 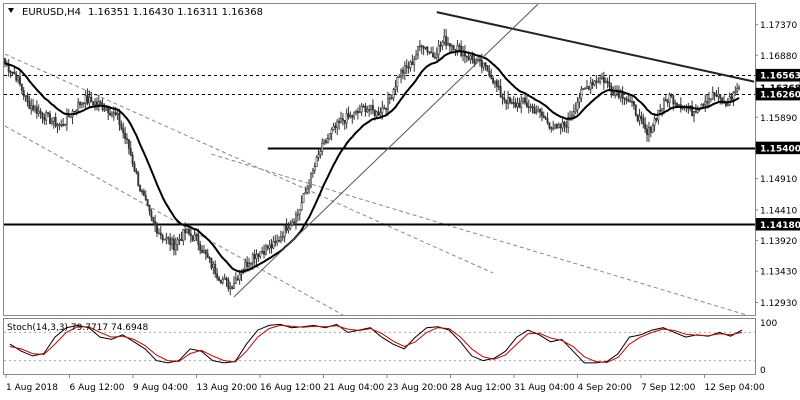 What do you see at coordinates (11, 10) in the screenshot?
I see `collapse-triangle-icon` at bounding box center [11, 10].